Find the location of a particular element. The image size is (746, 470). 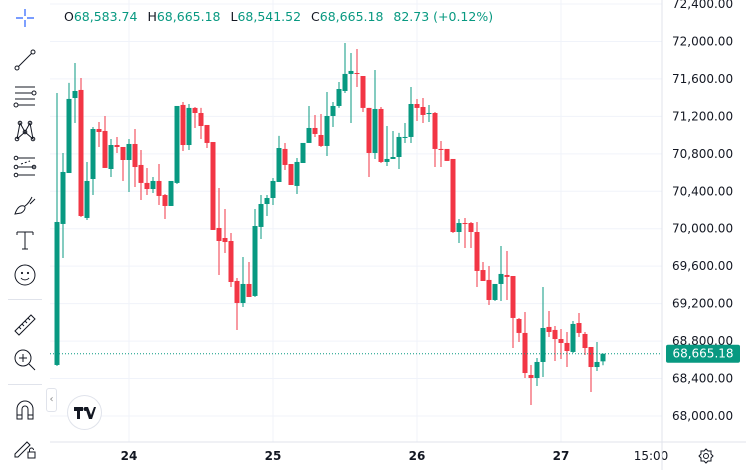

ruler-icon is located at coordinates (25, 325).